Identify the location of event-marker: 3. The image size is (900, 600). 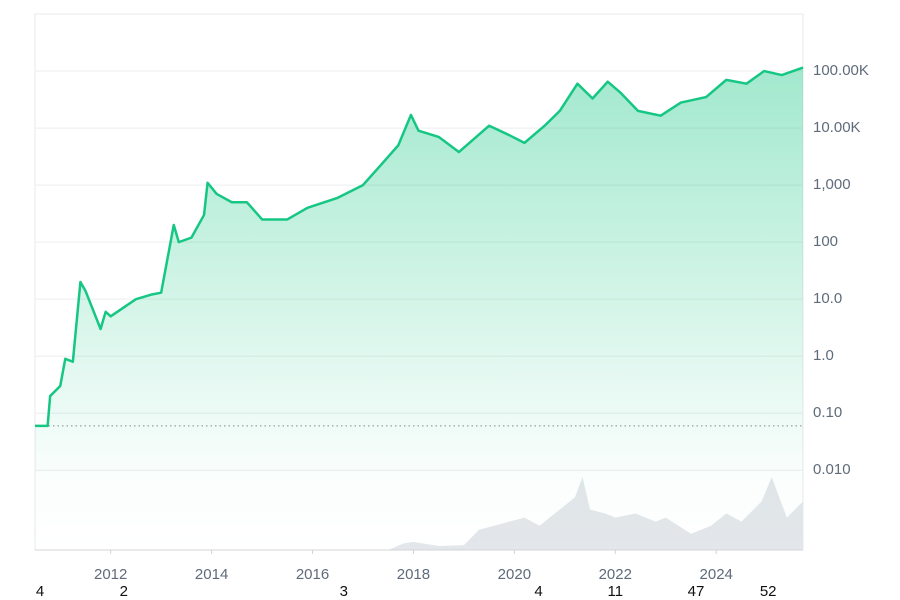
(344, 591).